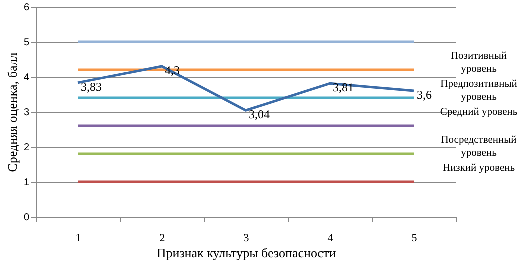  What do you see at coordinates (27, 8) in the screenshot?
I see `y-tick-label: 6` at bounding box center [27, 8].